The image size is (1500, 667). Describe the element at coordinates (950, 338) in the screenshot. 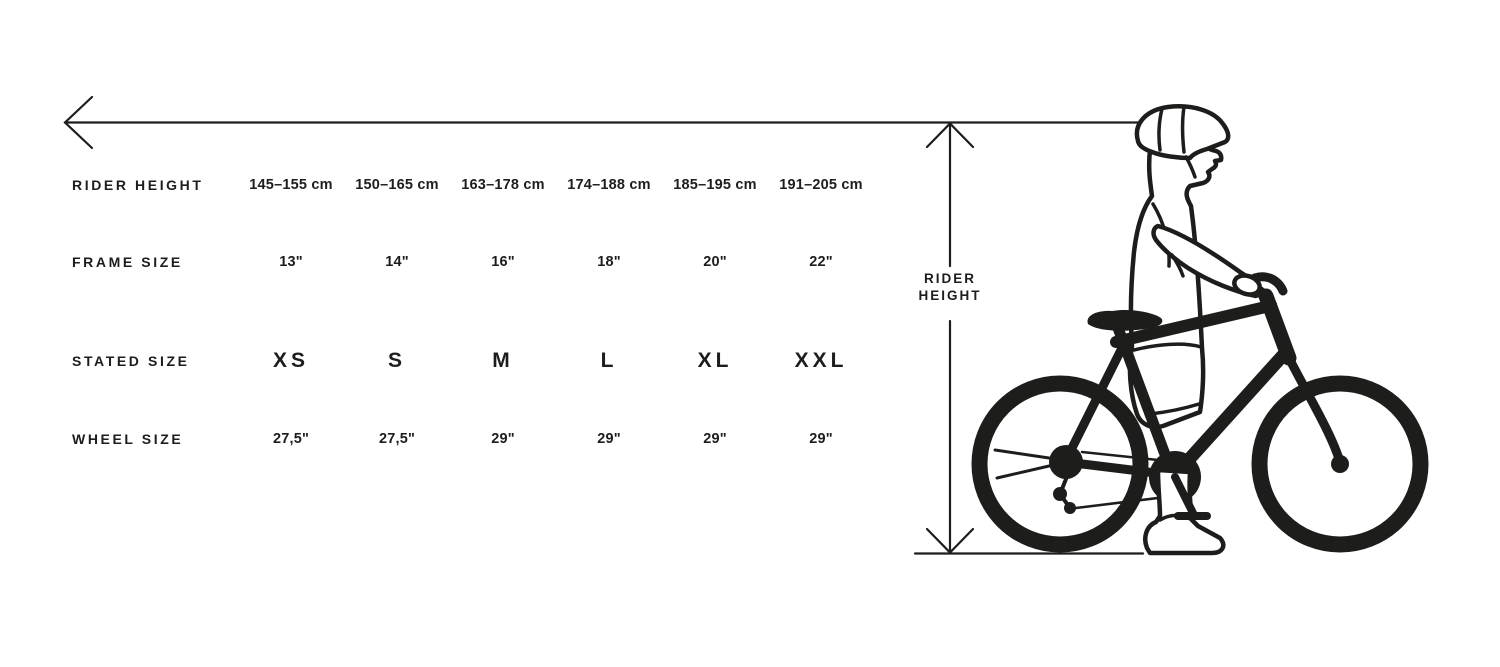

I see `vertical-measure-arrow` at that location.